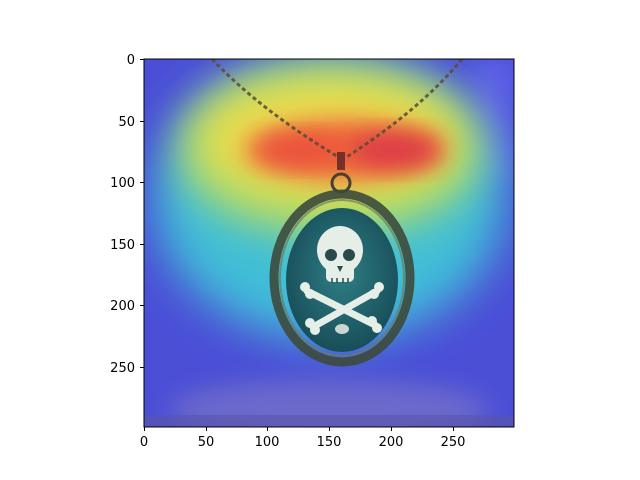  What do you see at coordinates (122, 368) in the screenshot?
I see `y-tick-label: 250` at bounding box center [122, 368].